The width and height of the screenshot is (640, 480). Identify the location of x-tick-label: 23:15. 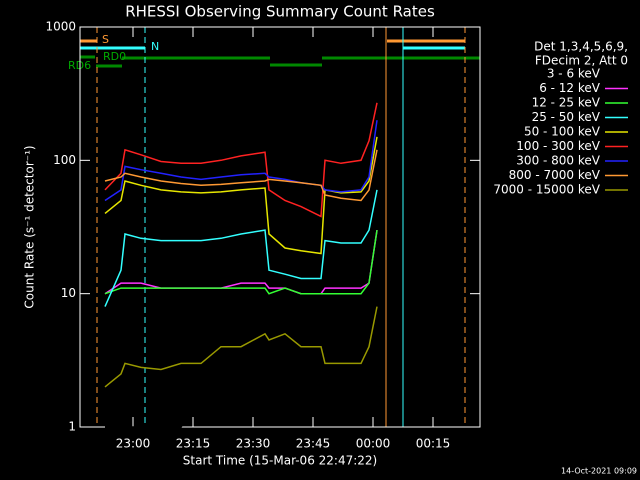
(193, 444).